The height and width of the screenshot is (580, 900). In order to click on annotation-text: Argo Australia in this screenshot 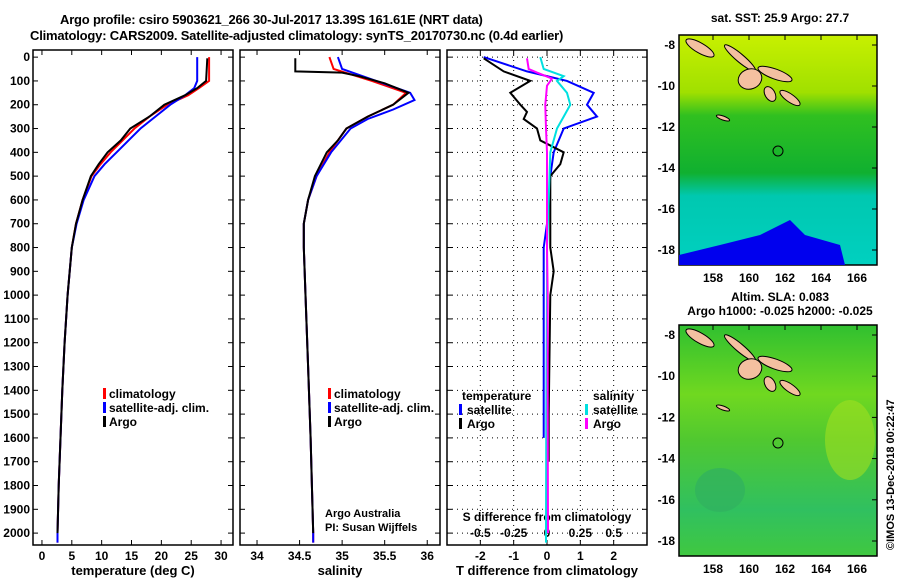, I will do `click(363, 514)`.